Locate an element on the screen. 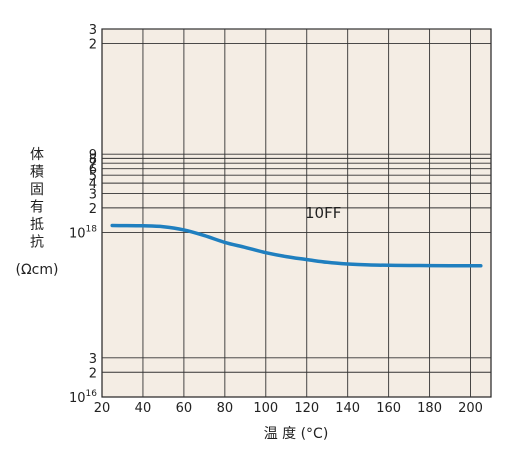 The width and height of the screenshot is (531, 450). y-axis-label-char: 有 is located at coordinates (37, 208).